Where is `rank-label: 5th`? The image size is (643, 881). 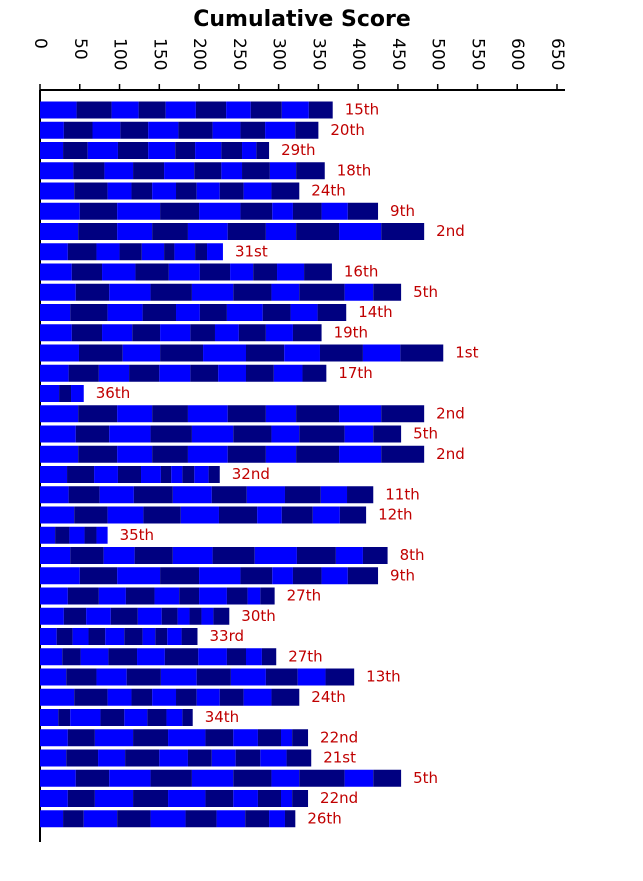 rank-label: 5th is located at coordinates (425, 778).